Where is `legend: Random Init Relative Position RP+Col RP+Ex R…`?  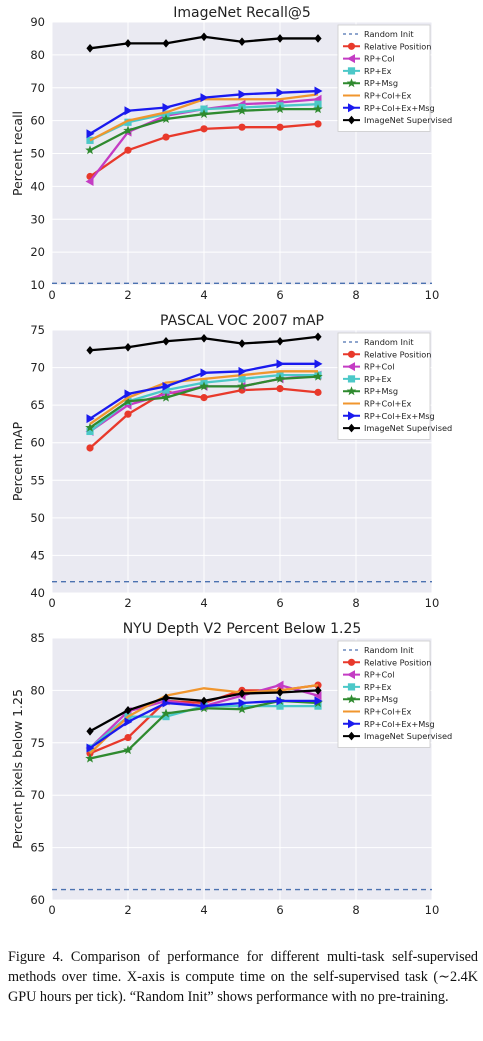
legend: Random Init Relative Position RP+Col RP+Ex R… is located at coordinates (394, 694).